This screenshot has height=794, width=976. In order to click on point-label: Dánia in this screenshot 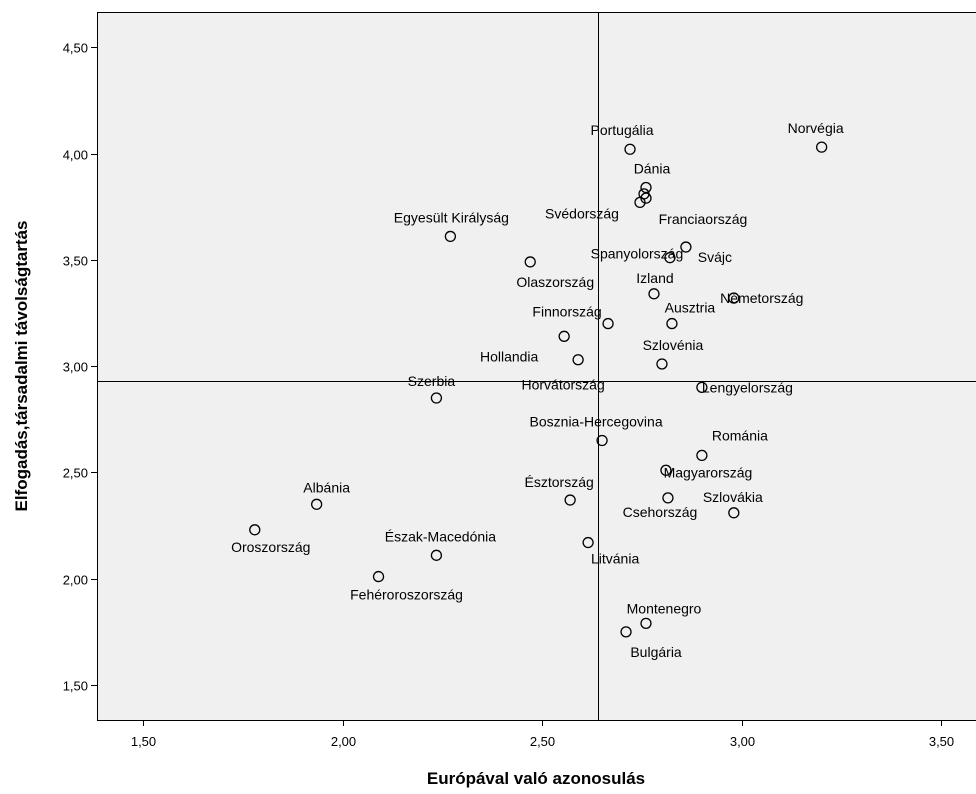, I will do `click(652, 169)`.